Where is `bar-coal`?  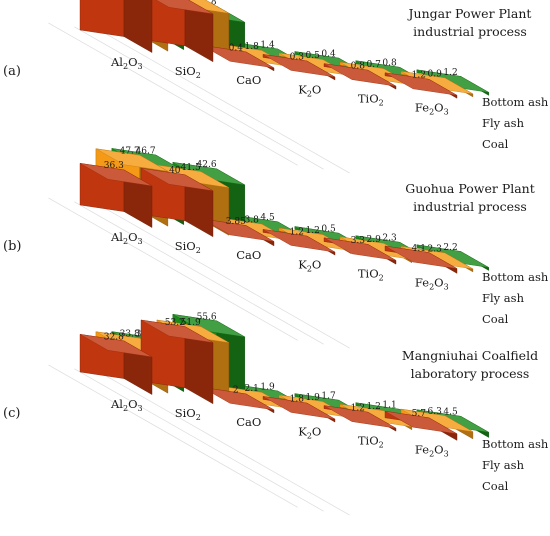 bar-coal is located at coordinates (102, 18).